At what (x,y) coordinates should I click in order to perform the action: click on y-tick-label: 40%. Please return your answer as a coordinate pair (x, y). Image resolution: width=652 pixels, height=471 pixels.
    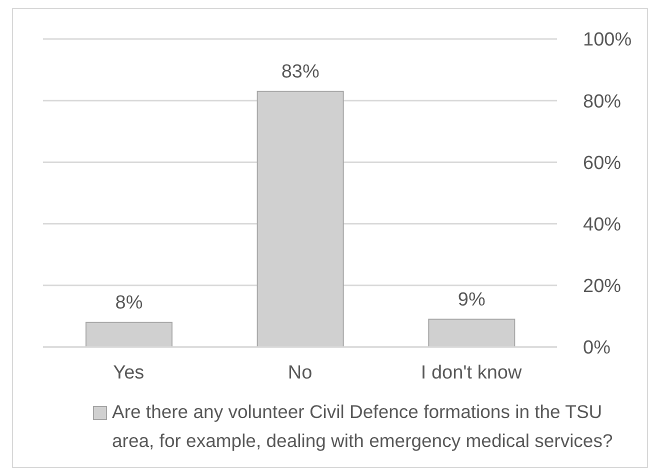
    Looking at the image, I should click on (602, 225).